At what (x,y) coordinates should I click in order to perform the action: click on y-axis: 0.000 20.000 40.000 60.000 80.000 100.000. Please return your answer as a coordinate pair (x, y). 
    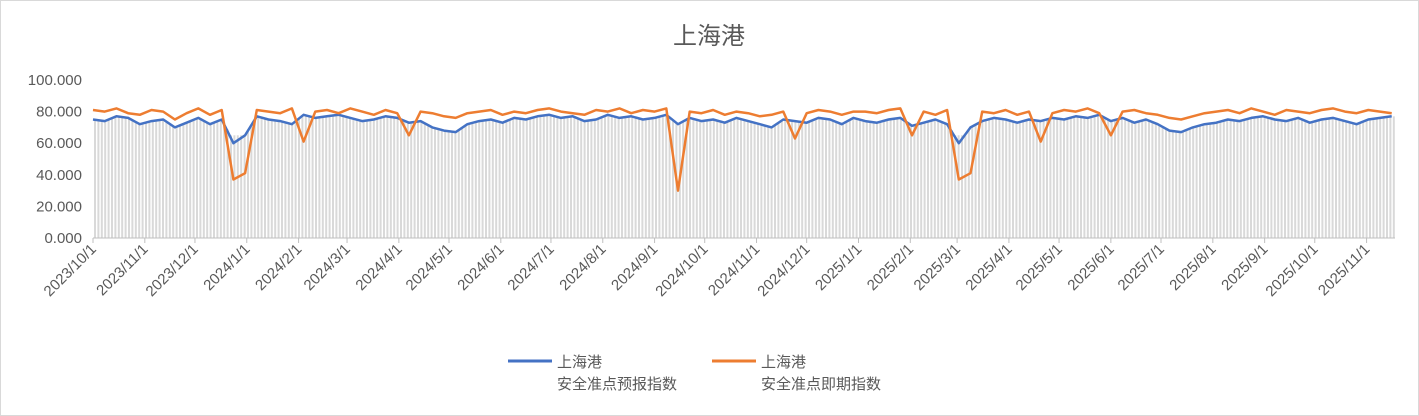
    Looking at the image, I should click on (55, 159).